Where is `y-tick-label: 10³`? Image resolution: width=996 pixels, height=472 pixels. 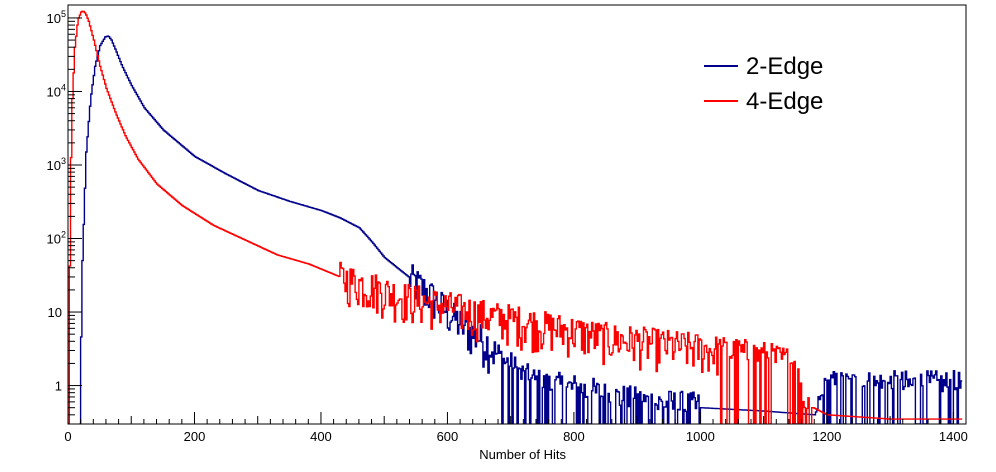 y-tick-label: 10³ is located at coordinates (56, 164).